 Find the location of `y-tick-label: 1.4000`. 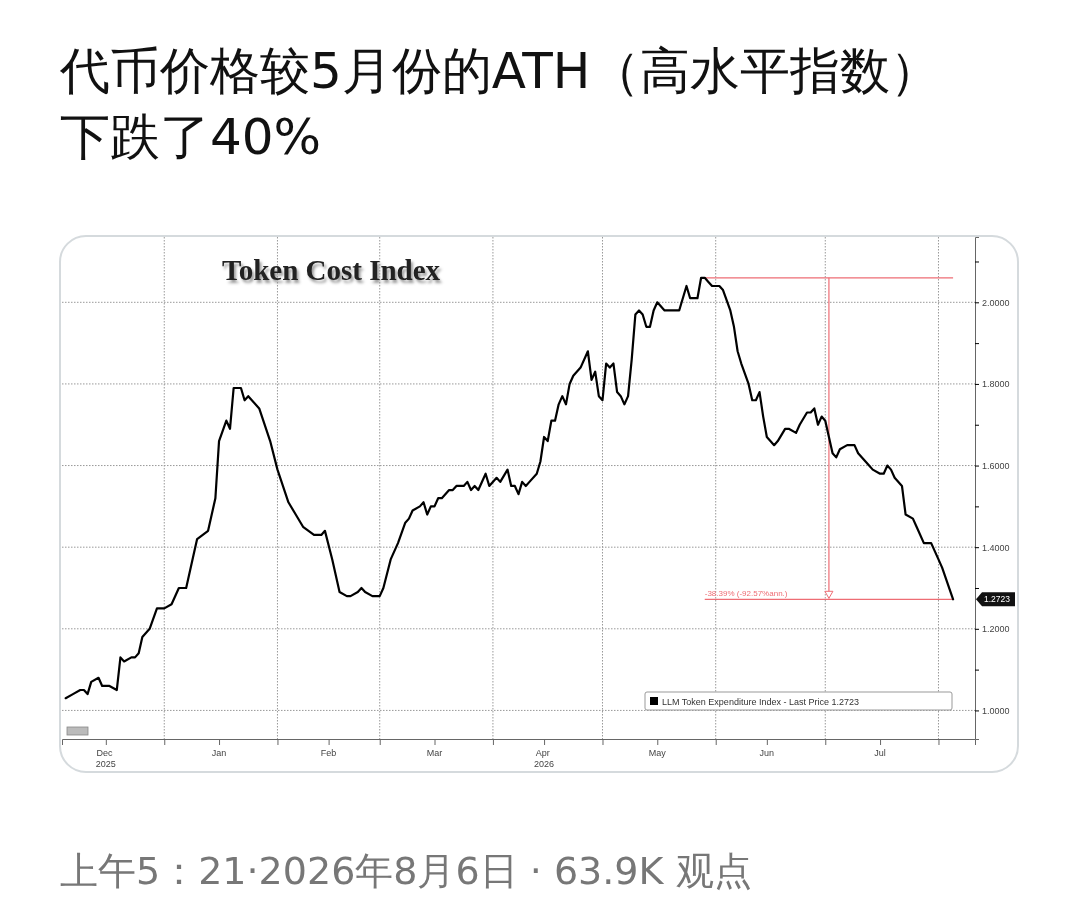

y-tick-label: 1.4000 is located at coordinates (996, 547).